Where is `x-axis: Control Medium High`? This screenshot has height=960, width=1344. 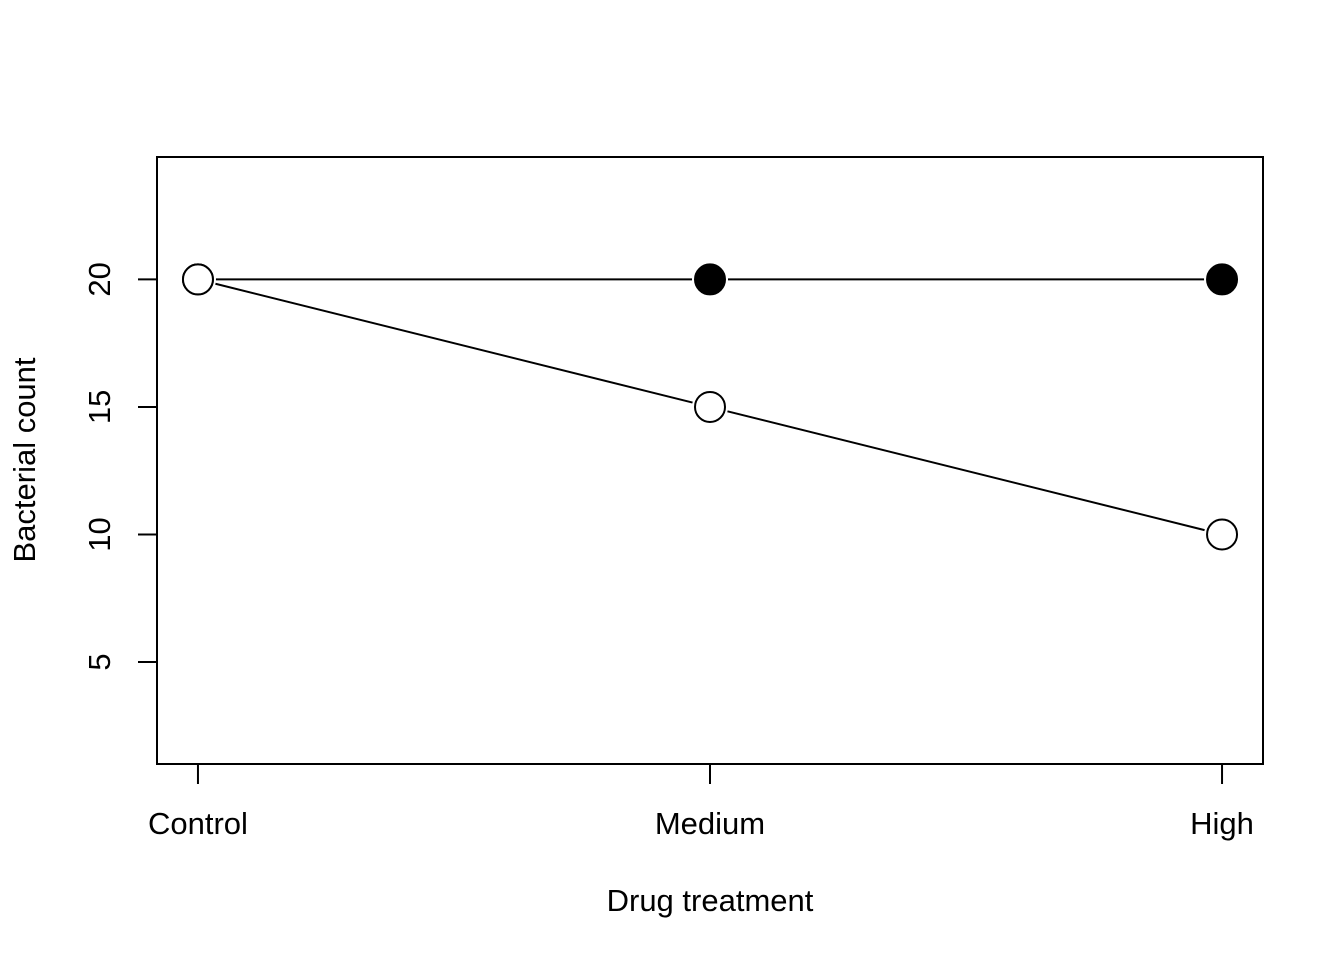 x-axis: Control Medium High is located at coordinates (701, 802).